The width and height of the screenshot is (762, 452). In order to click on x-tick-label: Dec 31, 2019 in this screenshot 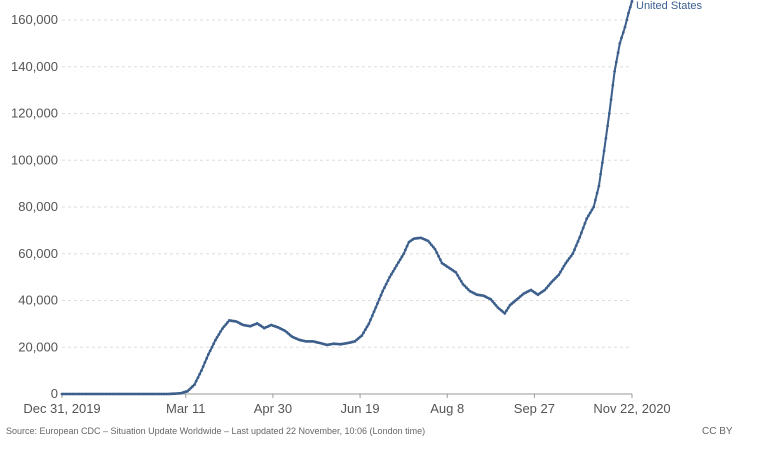, I will do `click(61, 408)`.